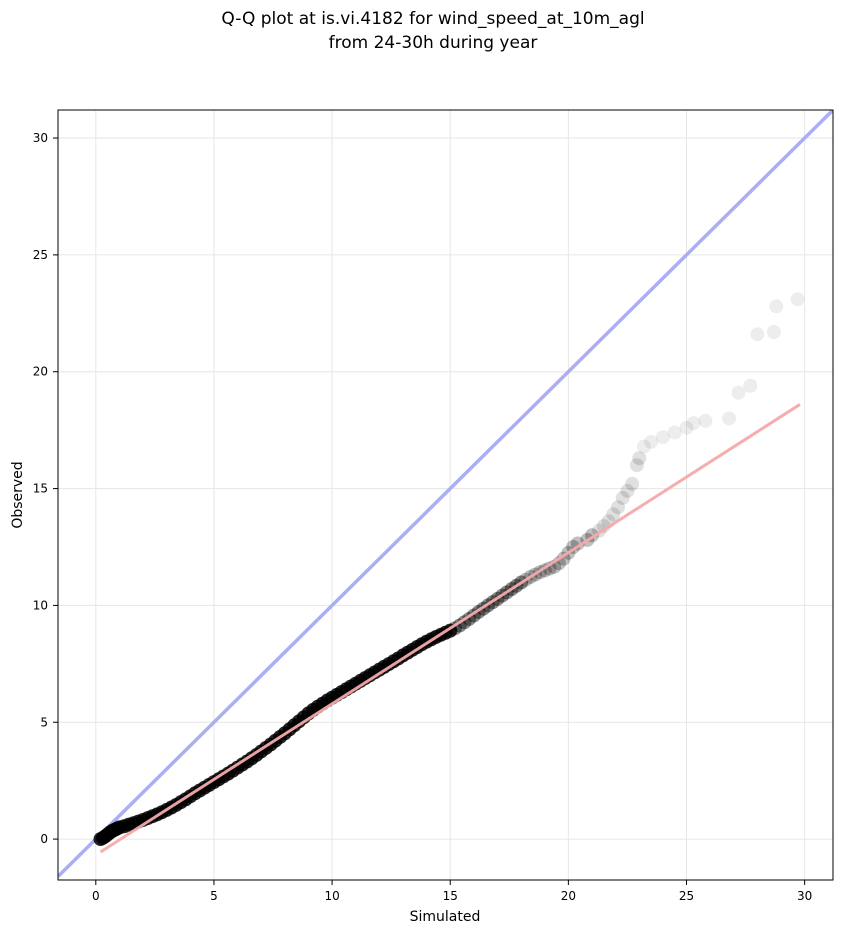 The width and height of the screenshot is (843, 934). What do you see at coordinates (40, 605) in the screenshot?
I see `y-tick-label: 10` at bounding box center [40, 605].